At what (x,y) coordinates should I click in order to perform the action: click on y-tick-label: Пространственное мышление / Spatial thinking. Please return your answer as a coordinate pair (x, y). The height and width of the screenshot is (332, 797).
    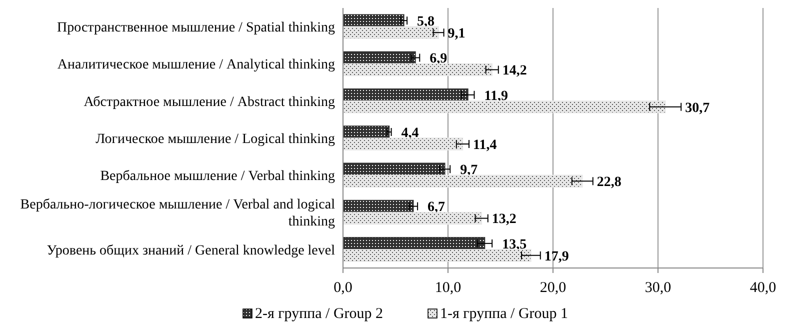
    Looking at the image, I should click on (196, 28).